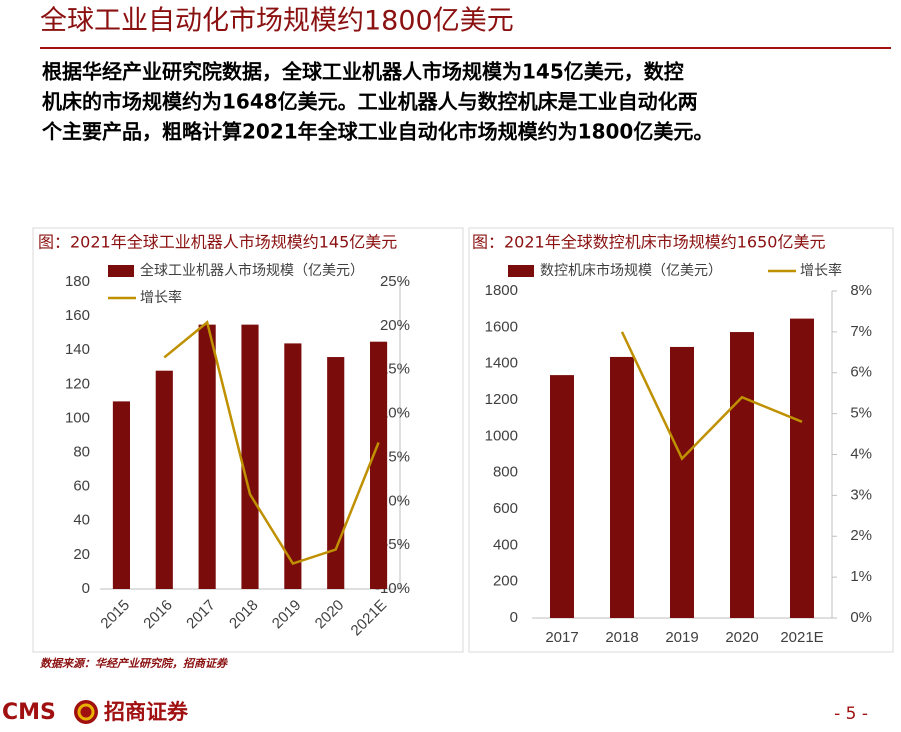 The width and height of the screenshot is (901, 732). Describe the element at coordinates (861, 453) in the screenshot. I see `y2-tick-label: 4%` at that location.